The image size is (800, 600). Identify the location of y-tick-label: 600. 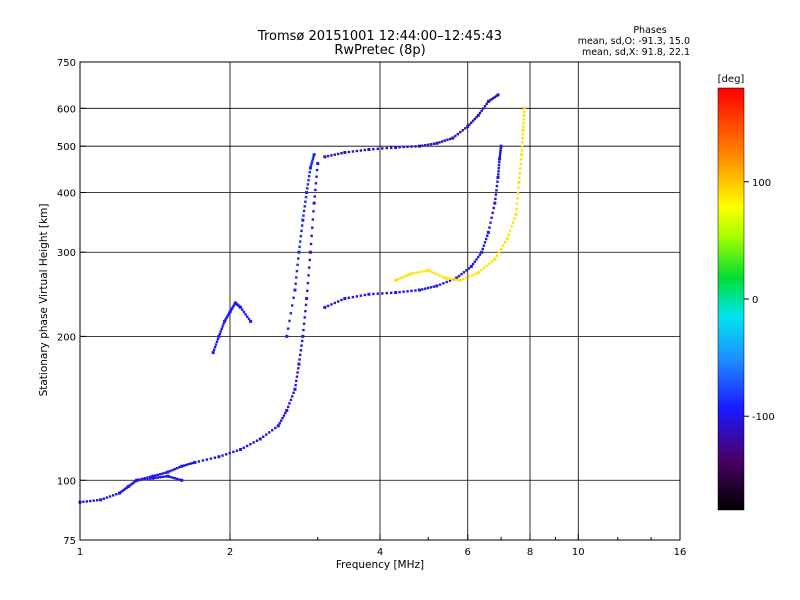
(66, 109).